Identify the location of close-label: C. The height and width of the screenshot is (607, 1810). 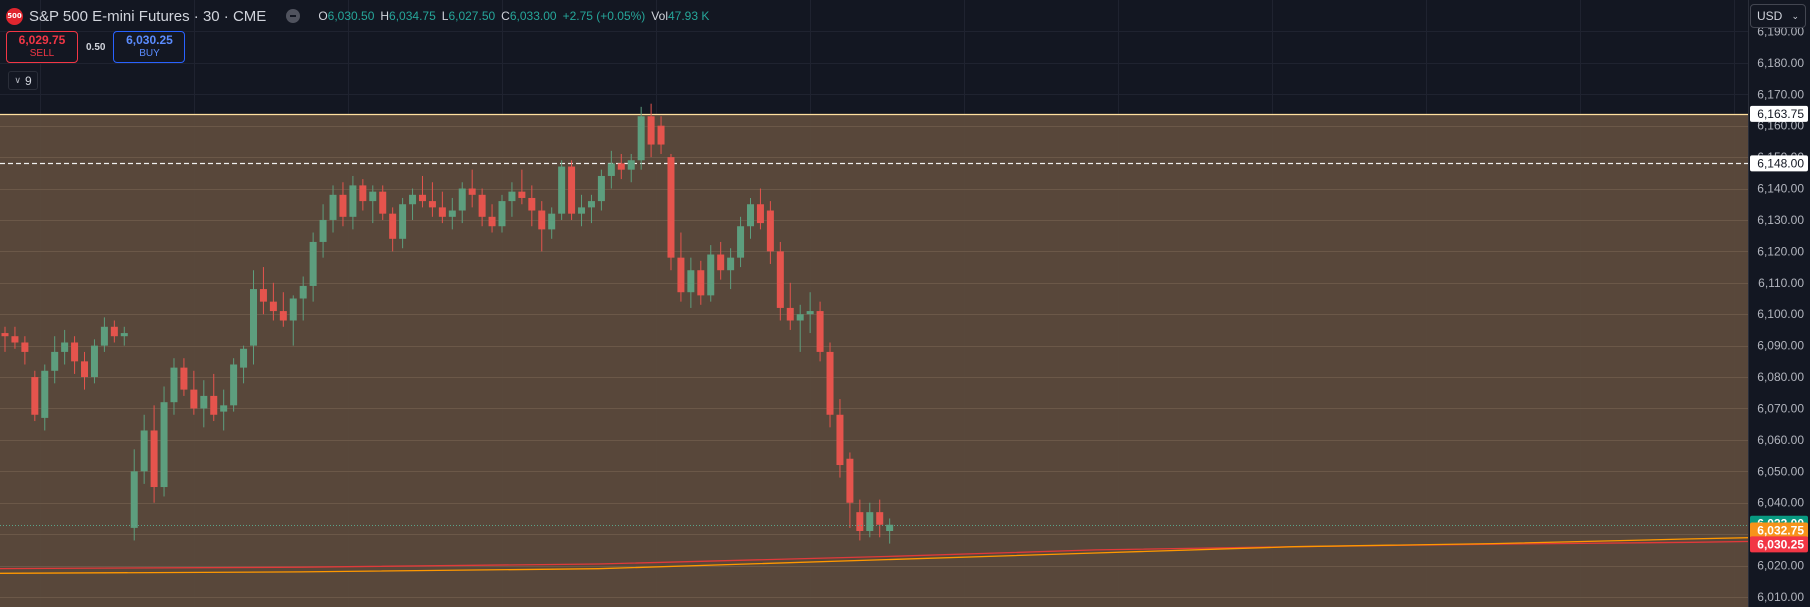
(505, 16).